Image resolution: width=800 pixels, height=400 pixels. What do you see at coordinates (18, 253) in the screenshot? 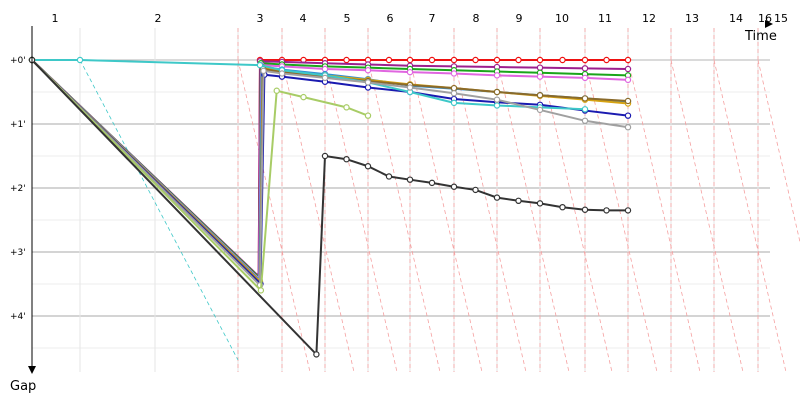
I see `gap-tick-label: +3'` at bounding box center [18, 253].